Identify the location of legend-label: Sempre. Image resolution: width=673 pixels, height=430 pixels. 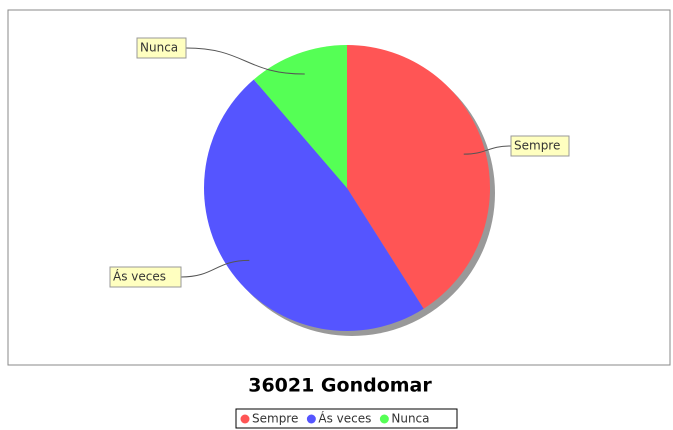
(275, 419).